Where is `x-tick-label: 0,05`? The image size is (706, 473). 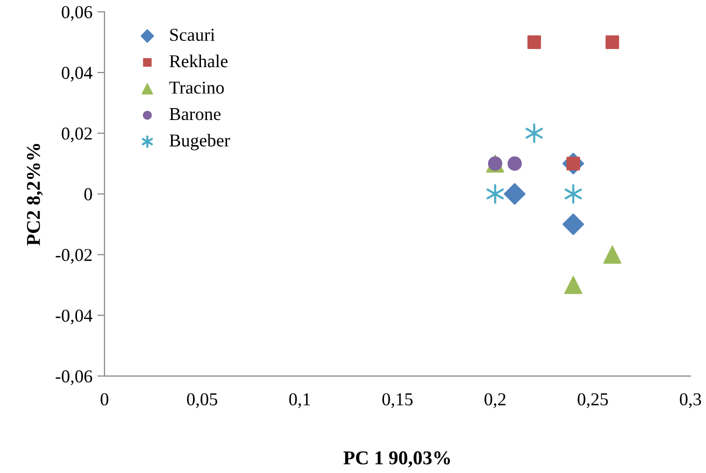
x-tick-label: 0,05 is located at coordinates (202, 400).